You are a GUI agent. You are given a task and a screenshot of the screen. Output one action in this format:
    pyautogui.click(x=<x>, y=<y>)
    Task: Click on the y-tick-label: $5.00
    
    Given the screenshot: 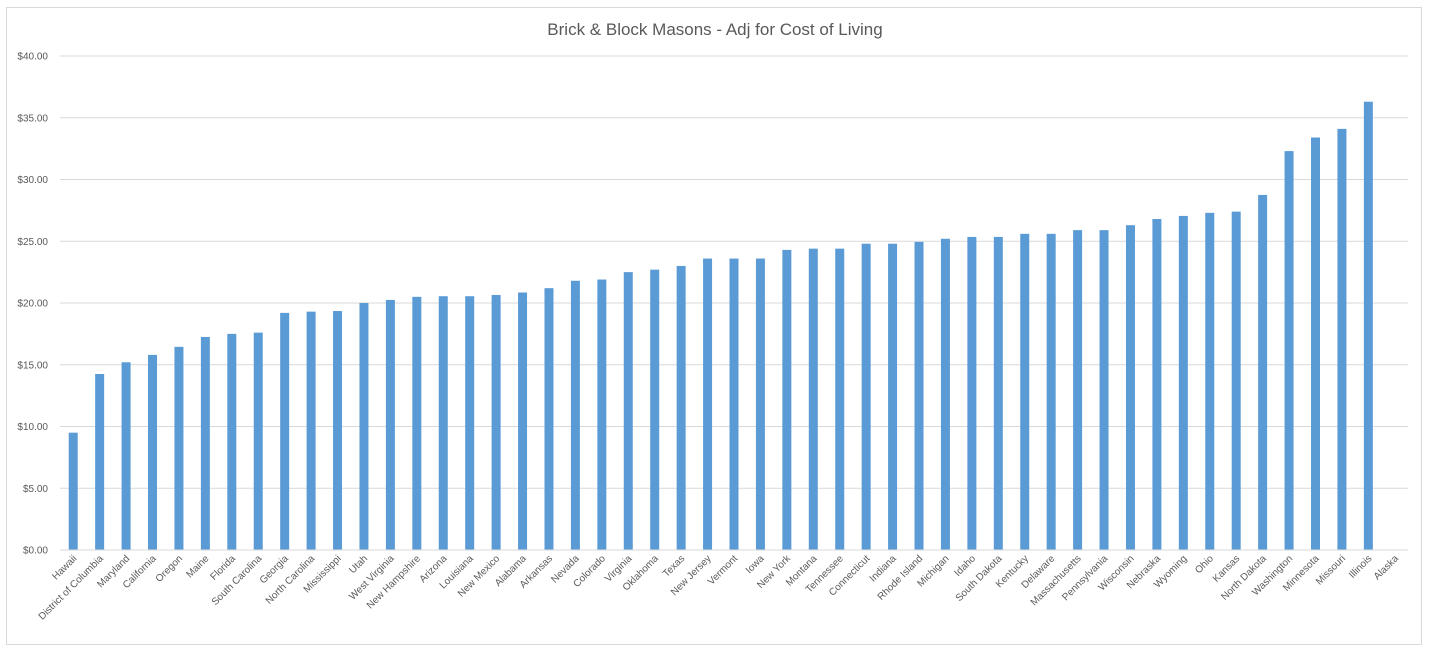 What is the action you would take?
    pyautogui.click(x=35, y=489)
    